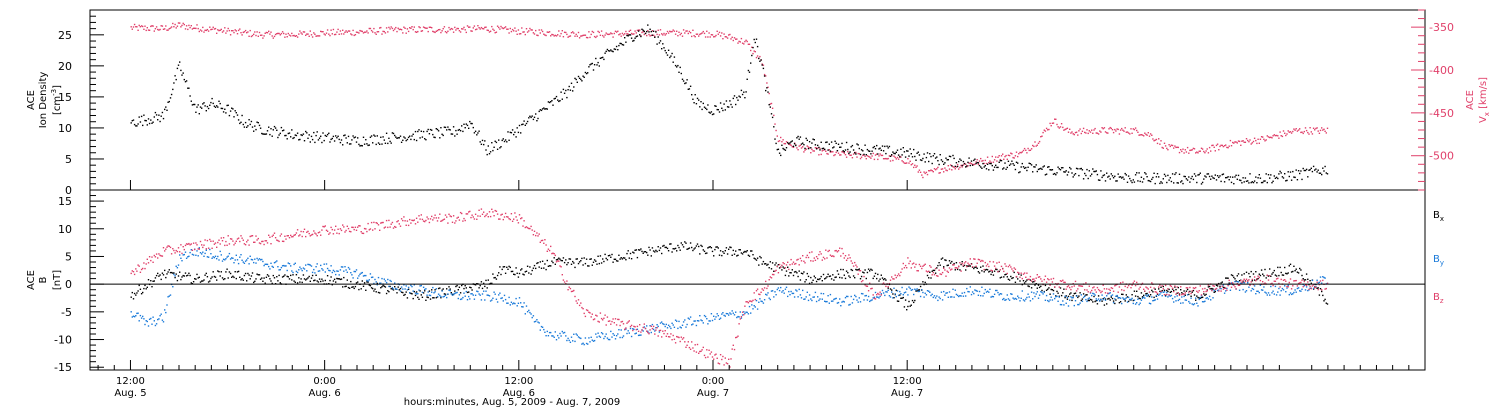 This screenshot has height=410, width=1500. I want to click on field-tick-label: 10, so click(65, 229).